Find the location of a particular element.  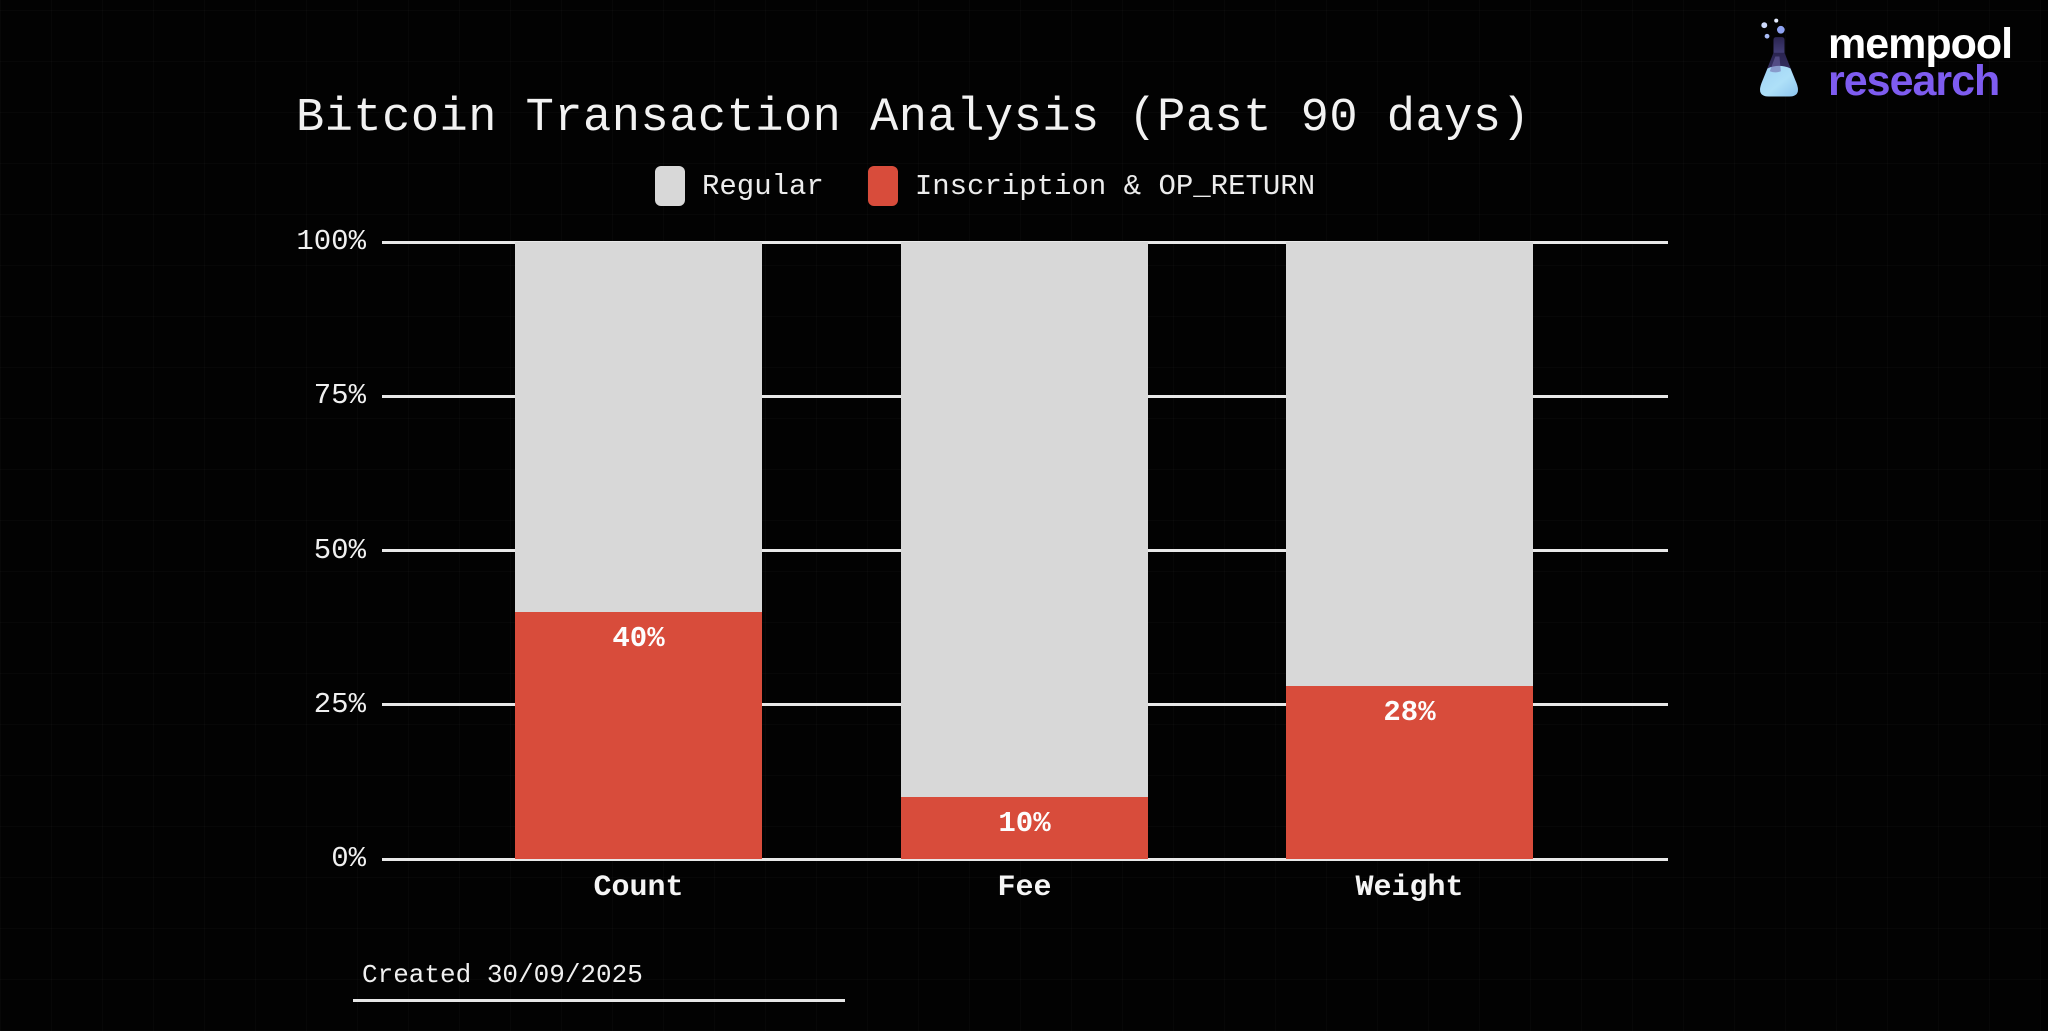

legend-label: Regular is located at coordinates (763, 186).